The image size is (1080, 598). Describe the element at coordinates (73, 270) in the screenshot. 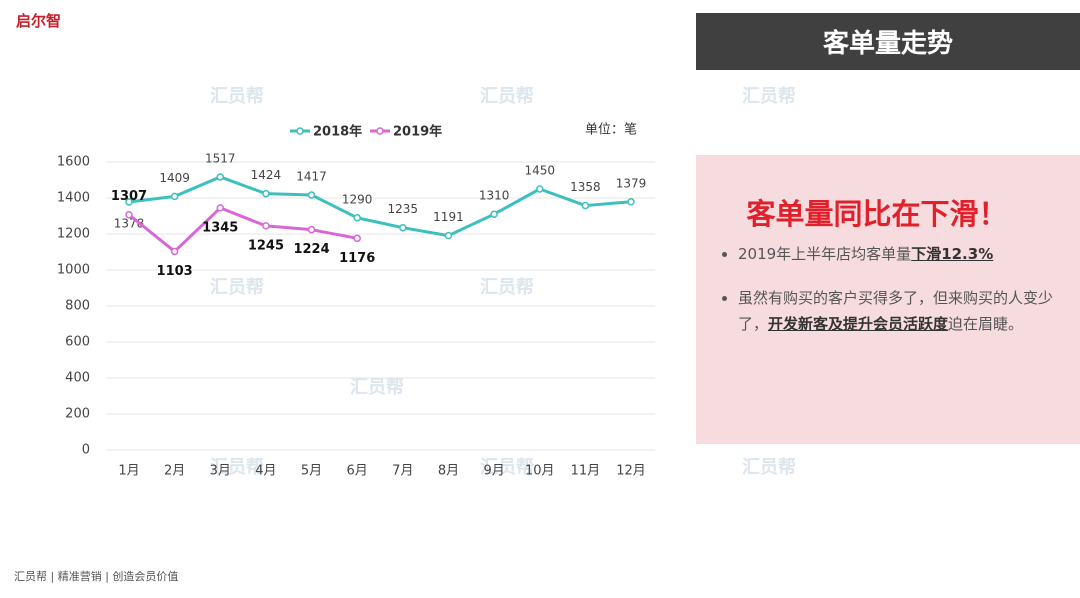

I see `y-tick-label: 1000` at that location.